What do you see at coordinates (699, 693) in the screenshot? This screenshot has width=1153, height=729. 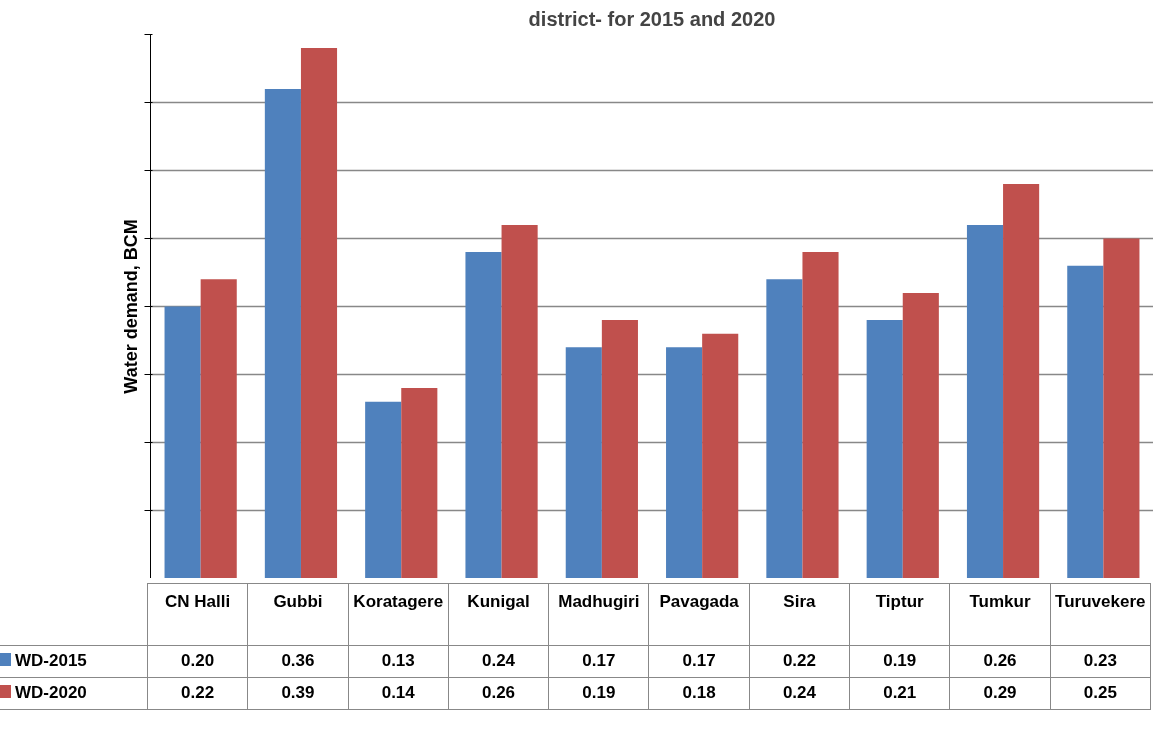 I see `data-label: 0.18` at bounding box center [699, 693].